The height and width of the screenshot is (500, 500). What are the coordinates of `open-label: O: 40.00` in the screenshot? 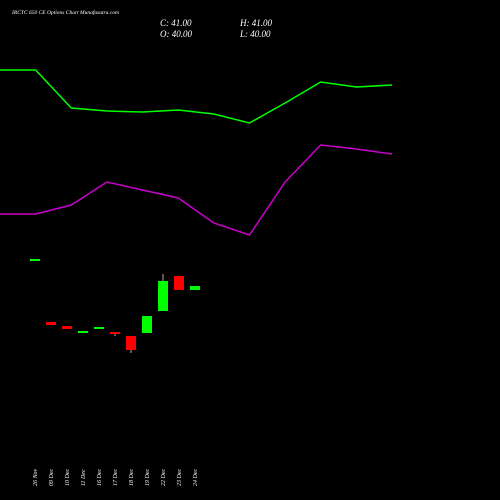 It's located at (176, 34).